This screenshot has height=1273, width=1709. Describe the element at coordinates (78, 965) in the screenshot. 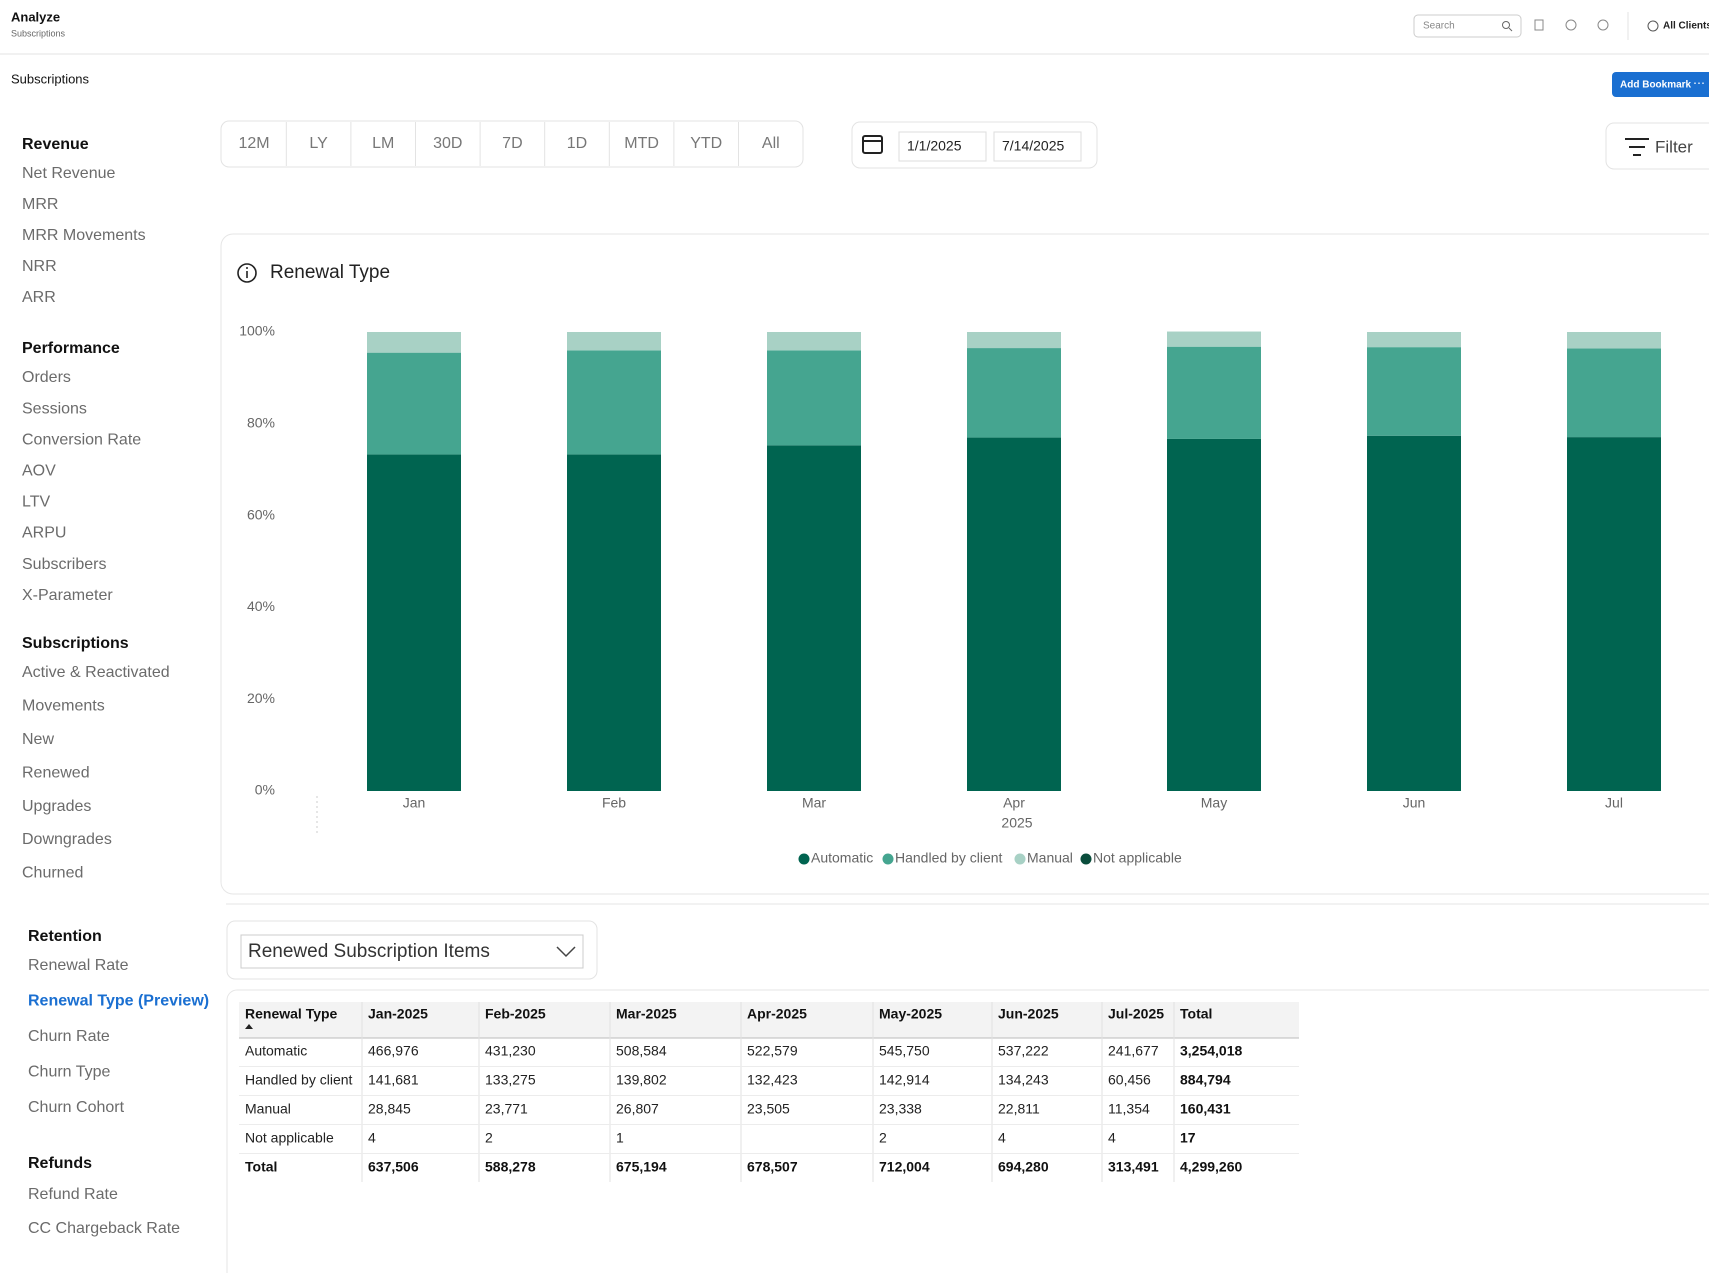

I see `nav-item: Renewal Rate` at that location.